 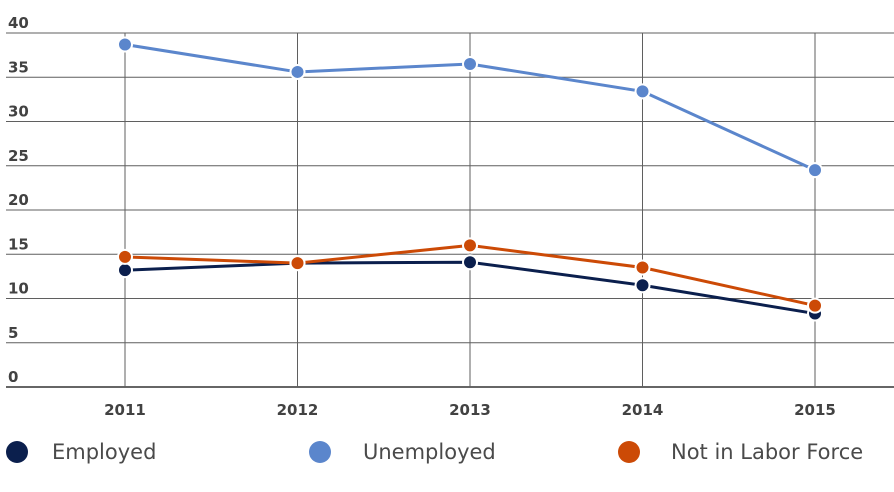 I want to click on x-tick-label-2014: 2014, so click(x=643, y=410).